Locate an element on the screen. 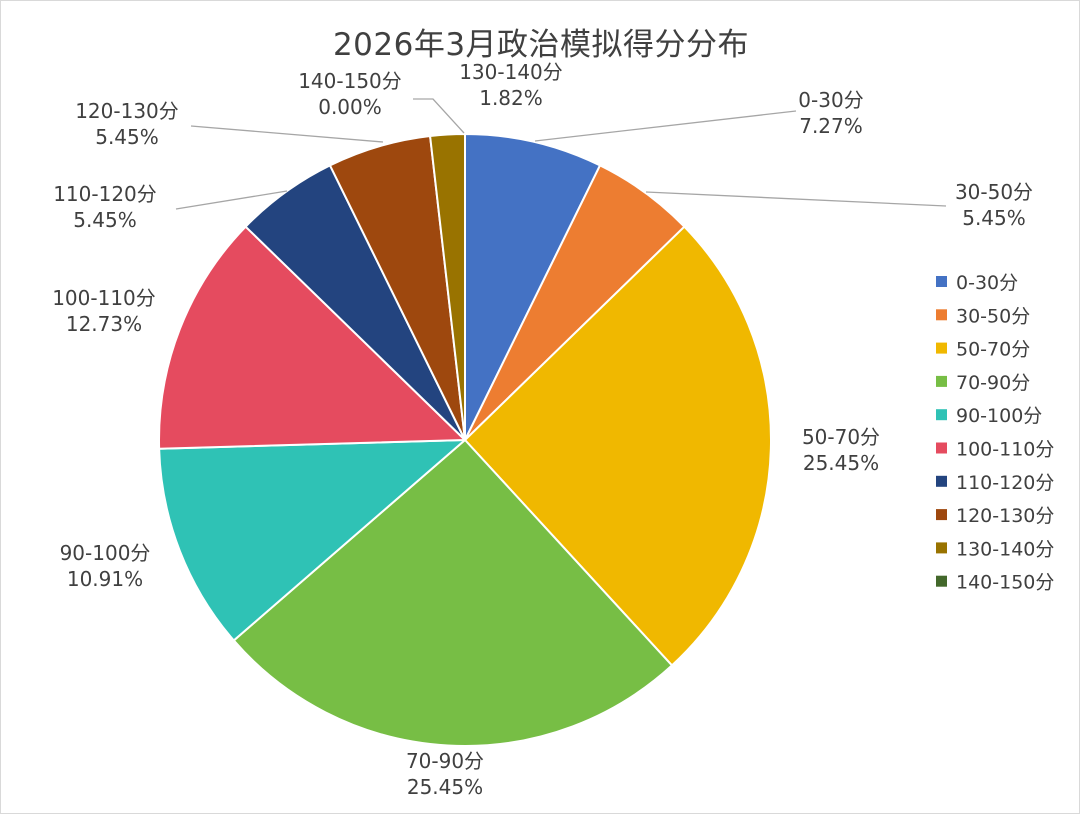 This screenshot has width=1080, height=815. legend-item-90-100: 90-100分 is located at coordinates (989, 416).